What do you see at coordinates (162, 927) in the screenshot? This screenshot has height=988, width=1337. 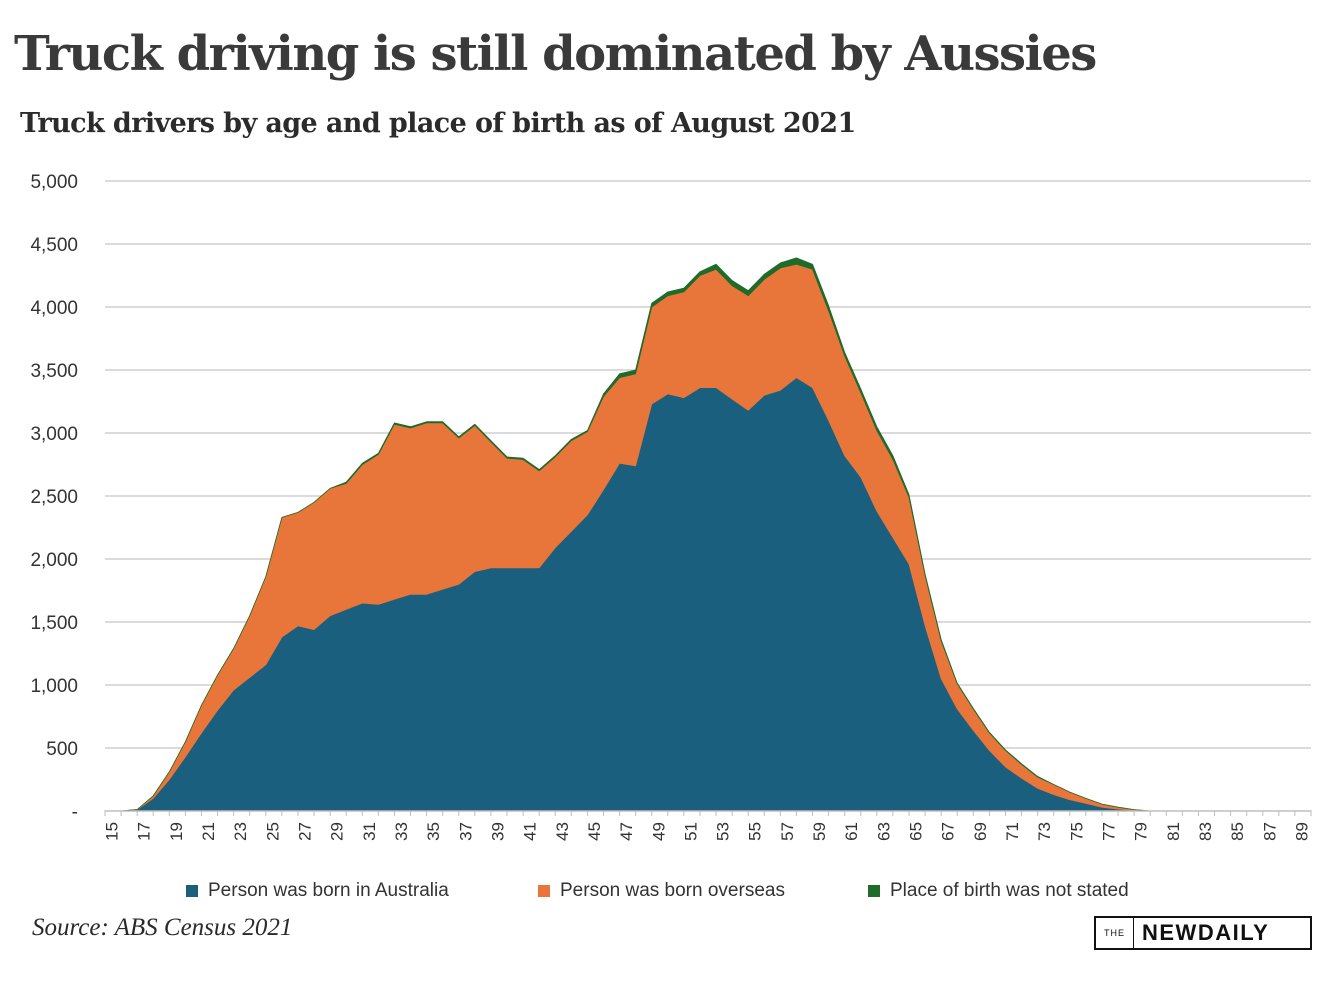 I see `source-note: Source: ABS Census 2021` at bounding box center [162, 927].